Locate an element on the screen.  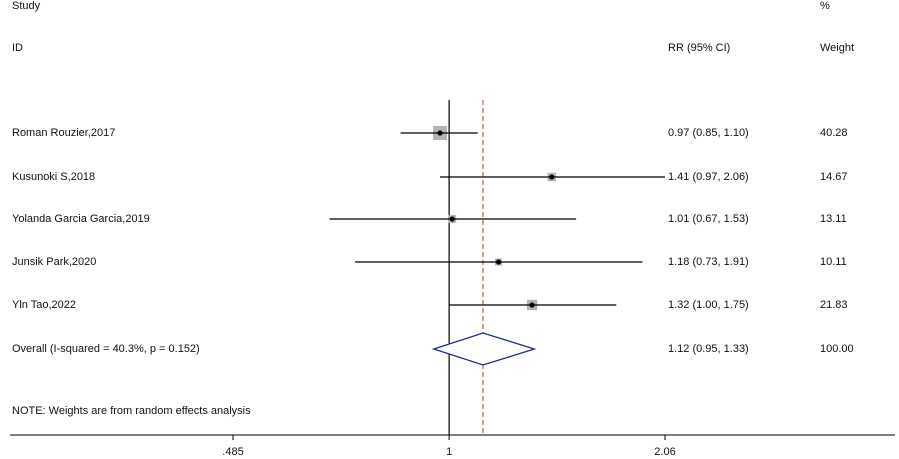
weight-label: 40.28 is located at coordinates (834, 133).